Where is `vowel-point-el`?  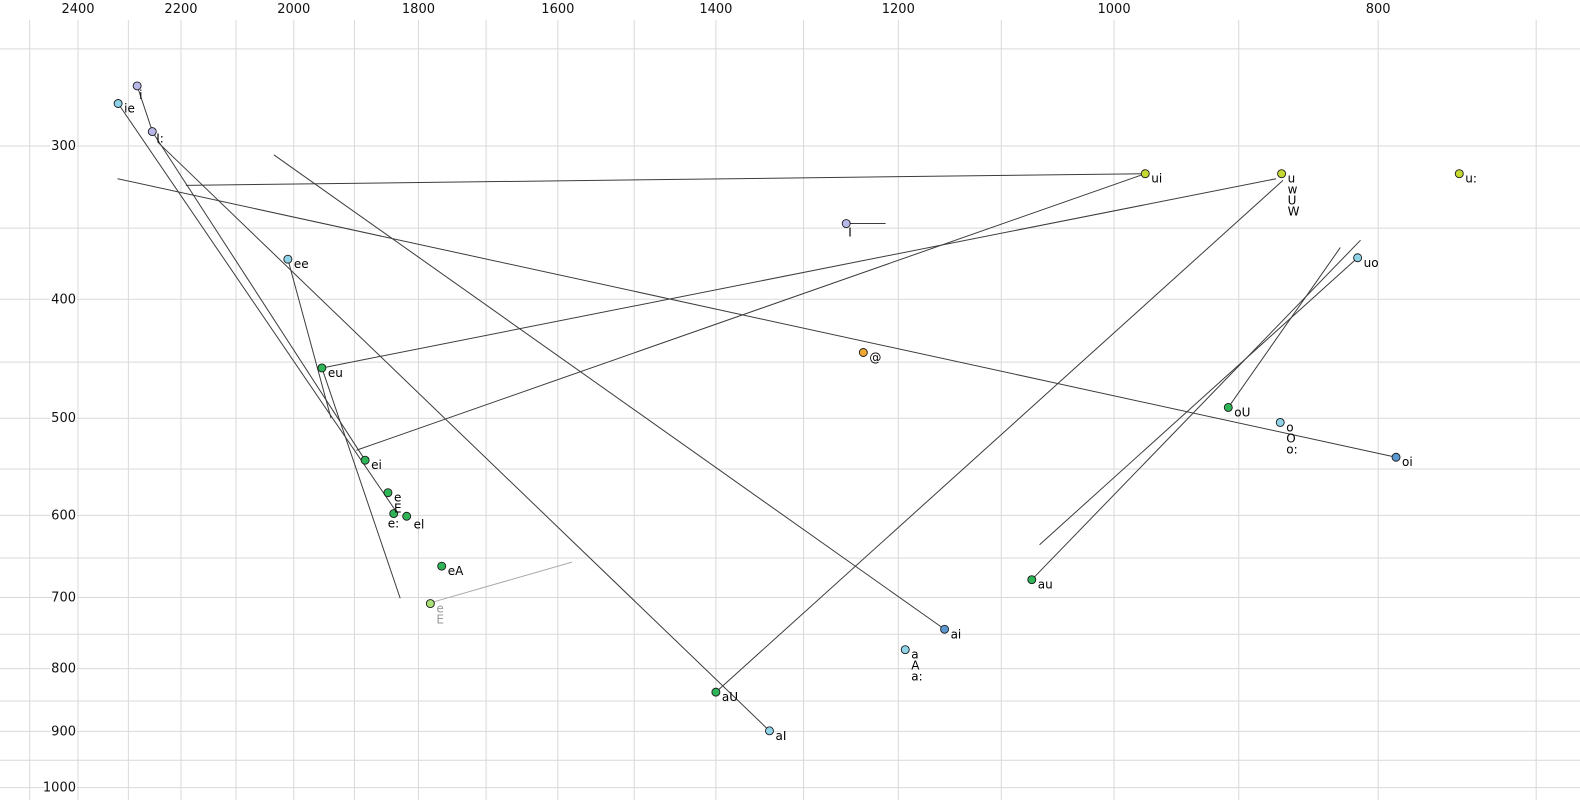
vowel-point-el is located at coordinates (407, 516).